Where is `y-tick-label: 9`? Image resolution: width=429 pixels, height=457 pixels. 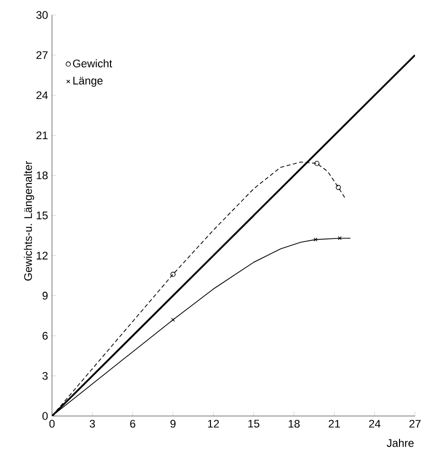
y-tick-label: 9 is located at coordinates (45, 296).